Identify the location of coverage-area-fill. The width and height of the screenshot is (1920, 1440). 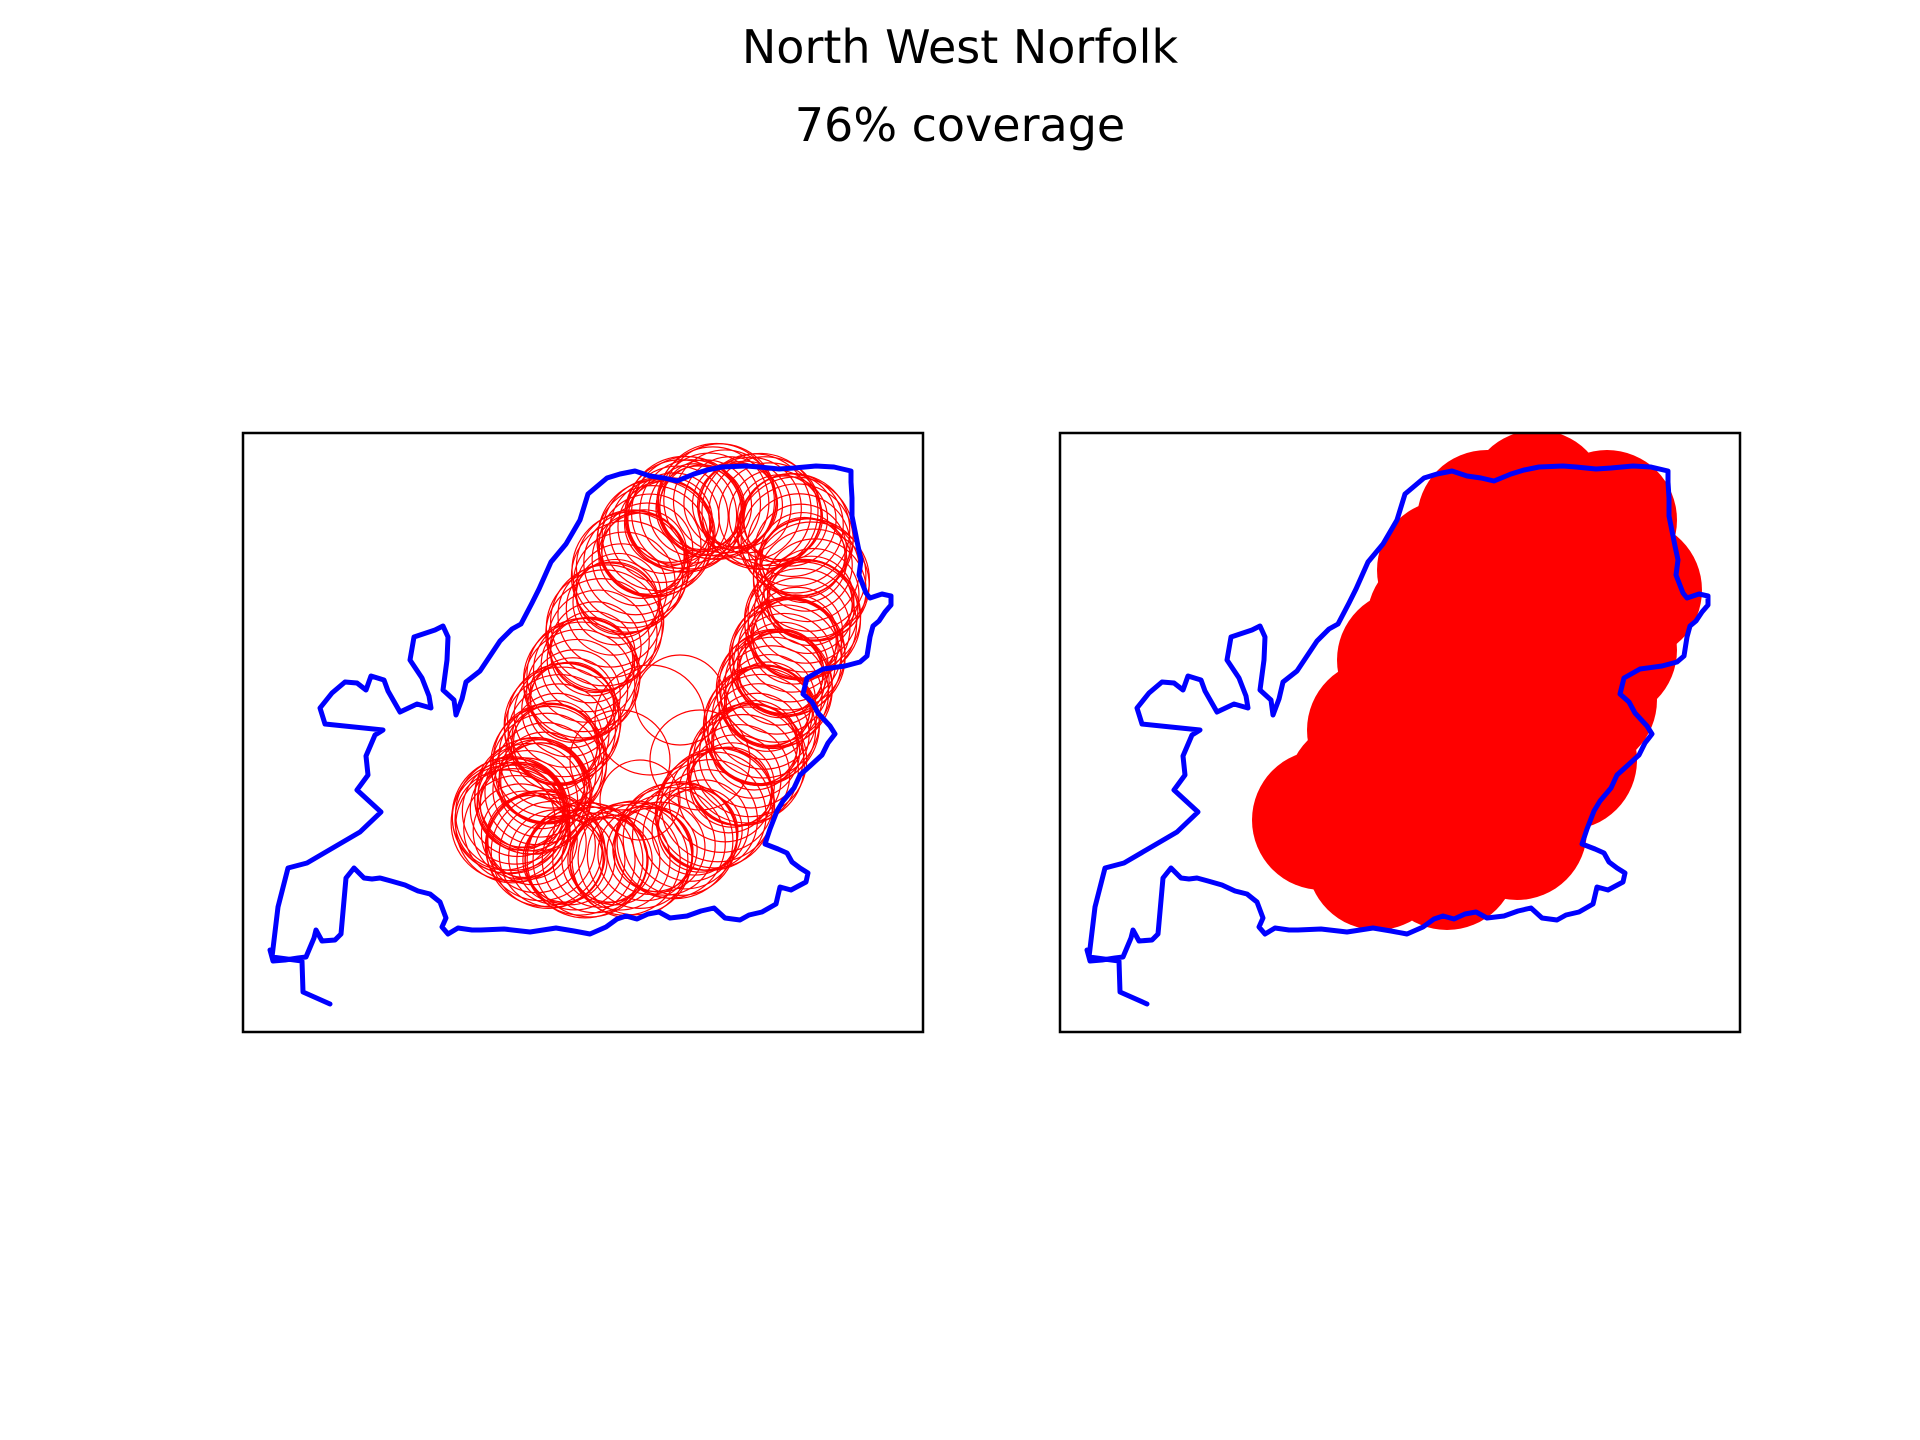
(1477, 680).